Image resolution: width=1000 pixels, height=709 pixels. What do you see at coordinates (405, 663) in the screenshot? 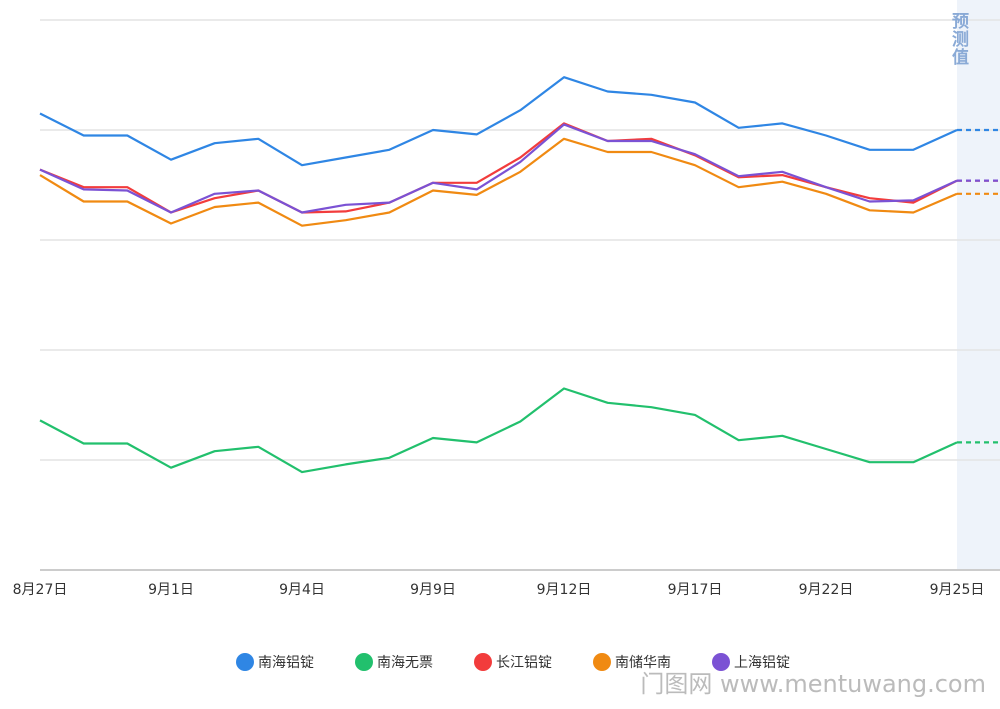
I see `legend-label: 南海无票` at bounding box center [405, 663].